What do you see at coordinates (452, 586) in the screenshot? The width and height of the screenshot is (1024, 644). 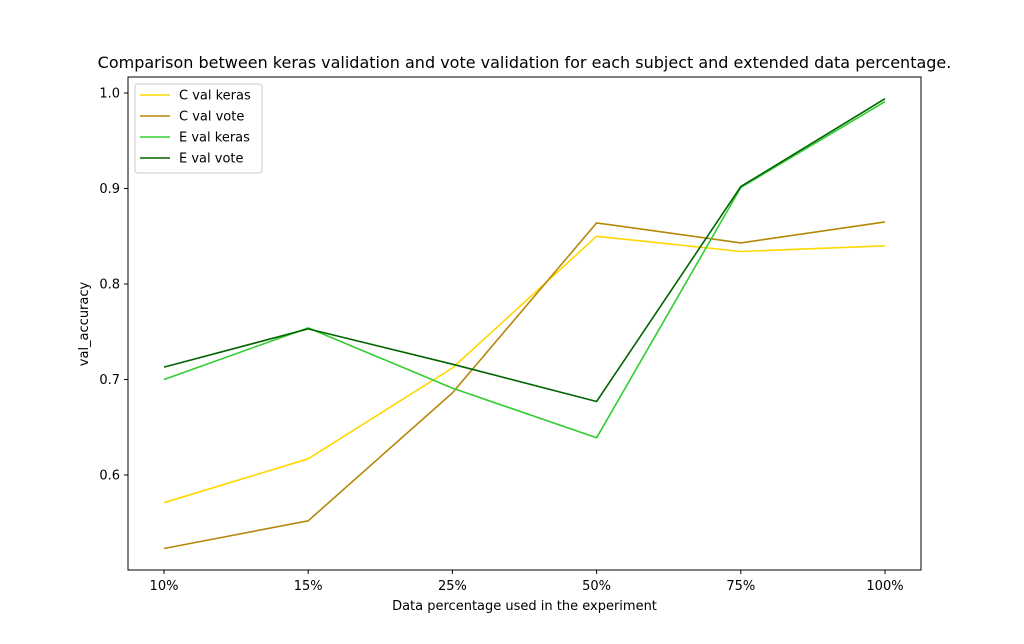 I see `x-tick-label: 25%` at bounding box center [452, 586].